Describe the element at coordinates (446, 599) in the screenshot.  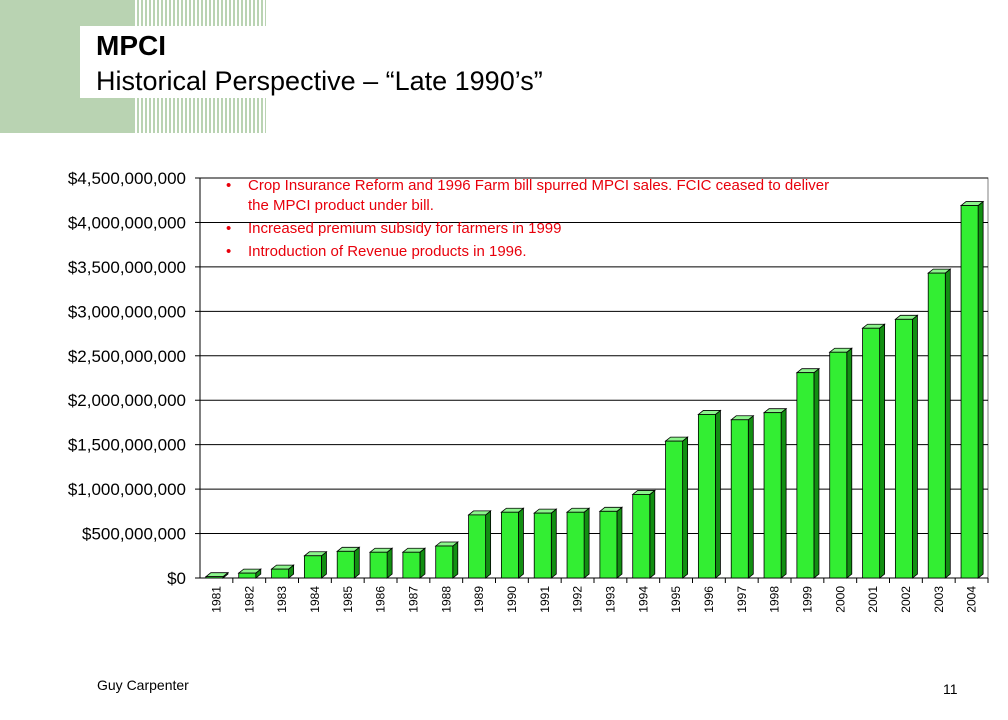
I see `x-tick-label: 1988` at that location.